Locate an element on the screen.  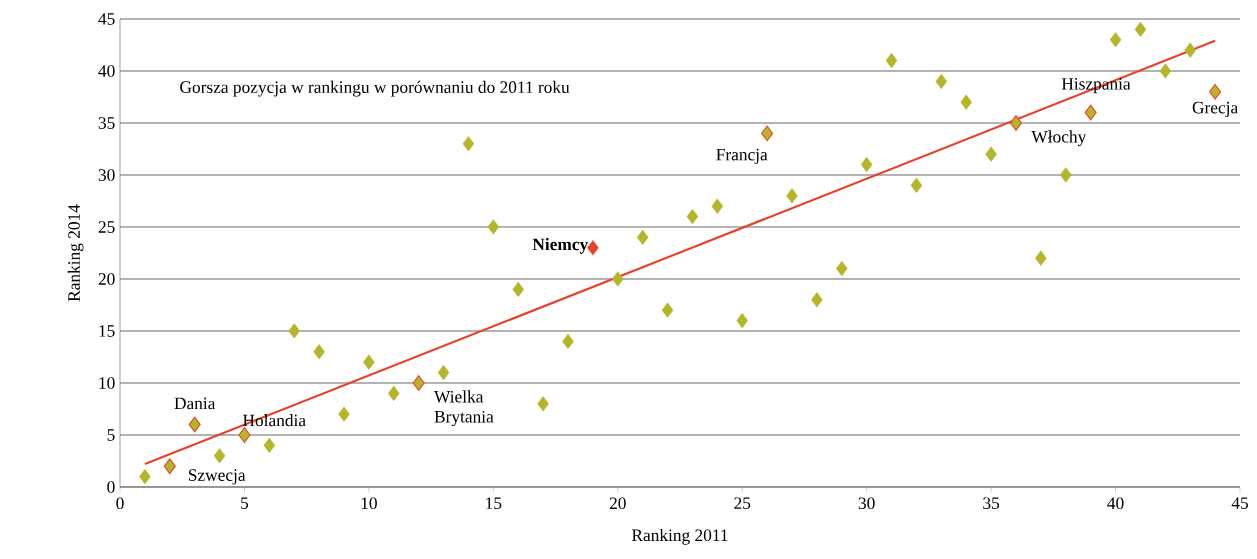
x-tick-label: 35 is located at coordinates (991, 503).